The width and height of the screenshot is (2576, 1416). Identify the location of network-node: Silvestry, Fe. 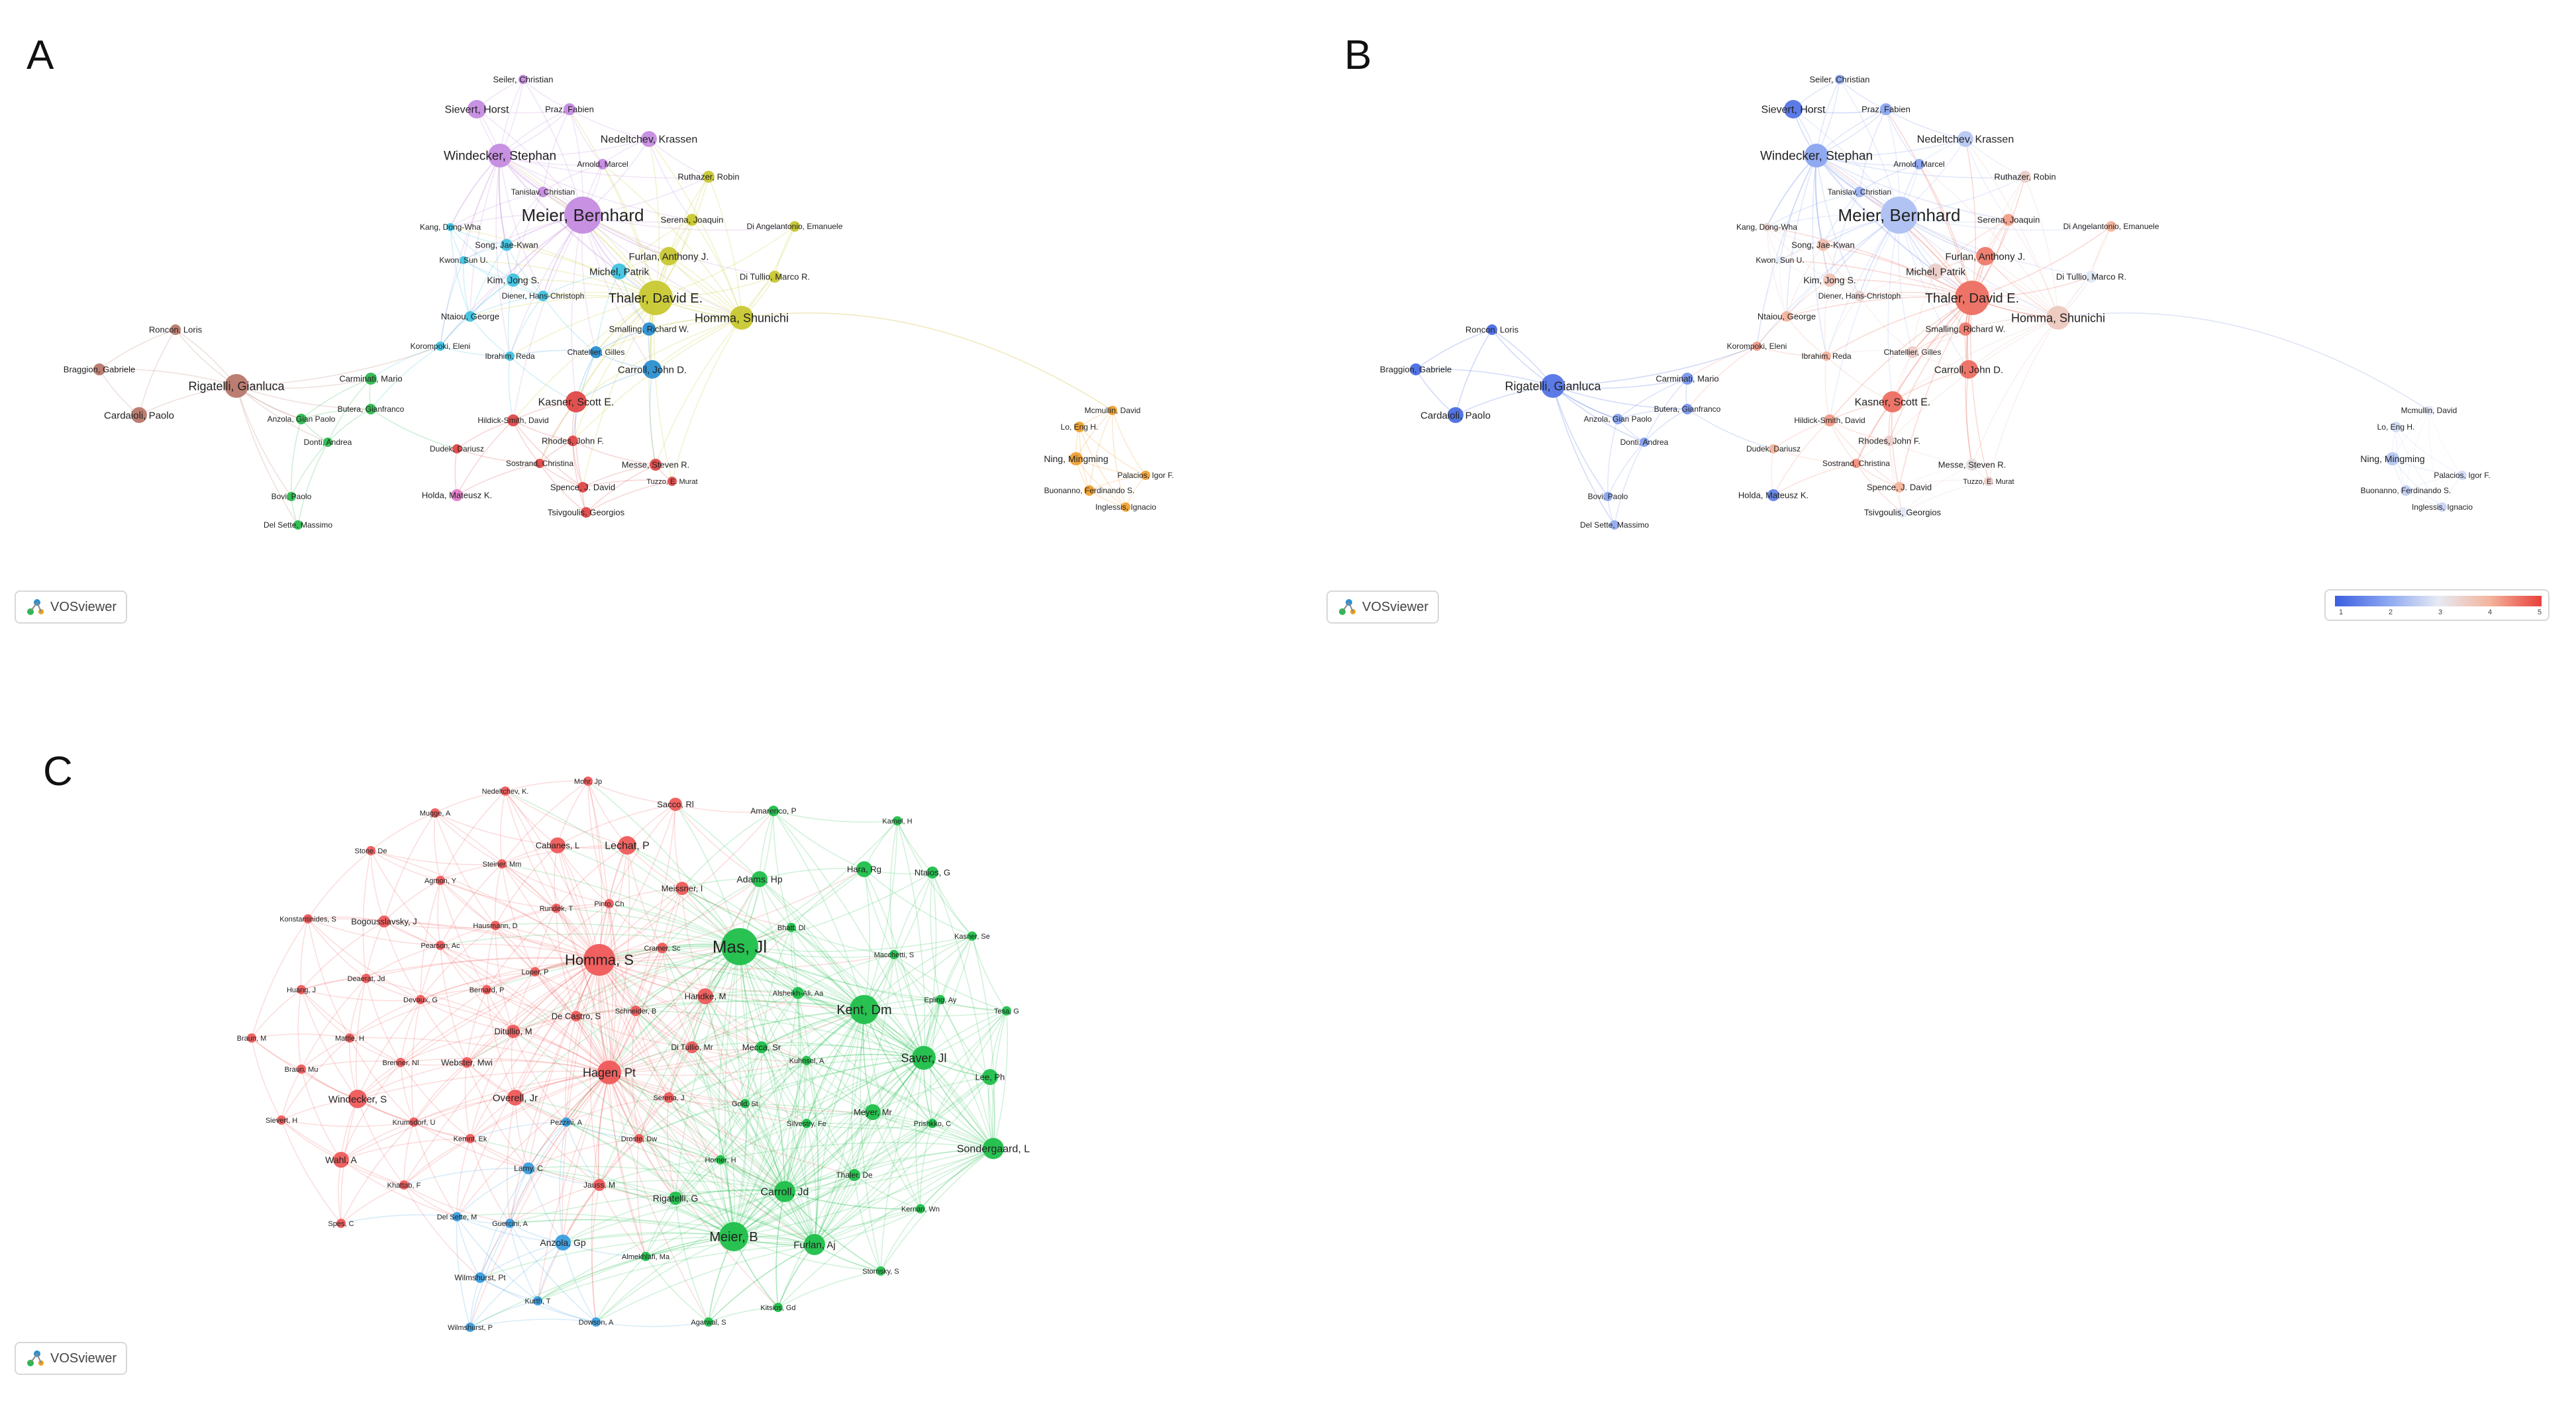
(806, 1123).